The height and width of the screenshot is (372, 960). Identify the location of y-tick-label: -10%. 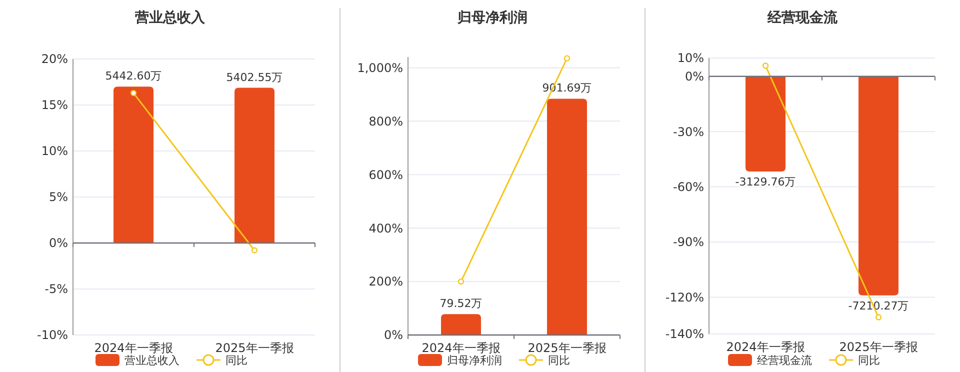
(52, 335).